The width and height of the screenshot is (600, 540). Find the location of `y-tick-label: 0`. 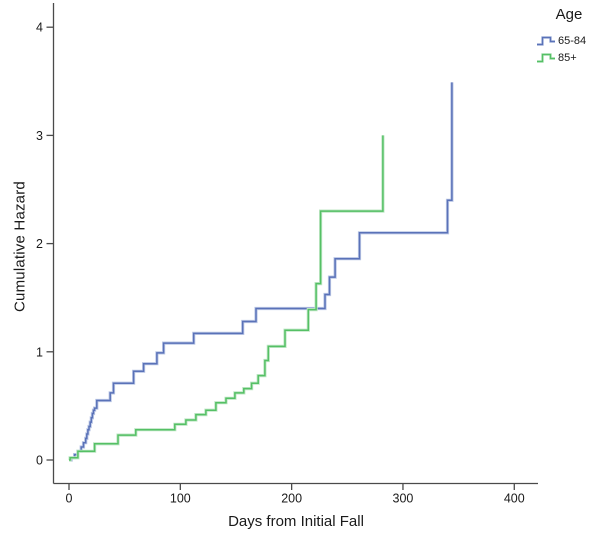

y-tick-label: 0 is located at coordinates (39, 461).